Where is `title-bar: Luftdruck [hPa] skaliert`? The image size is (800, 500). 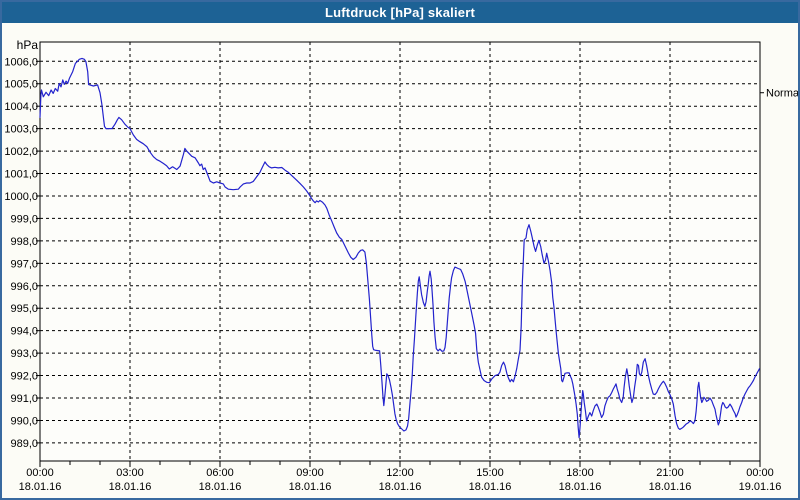 title-bar: Luftdruck [hPa] skaliert is located at coordinates (400, 12).